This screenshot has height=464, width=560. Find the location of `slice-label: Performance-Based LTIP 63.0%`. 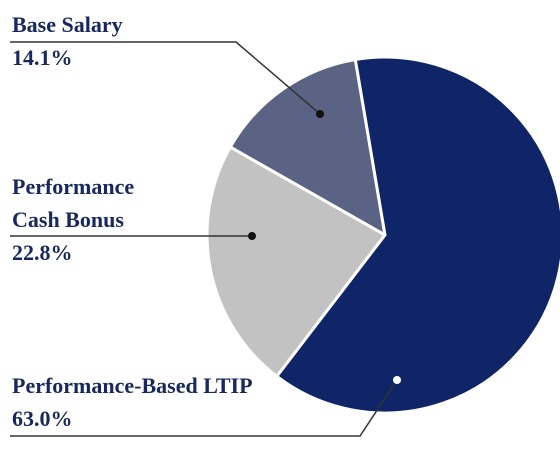

slice-label: Performance-Based LTIP 63.0% is located at coordinates (137, 402).